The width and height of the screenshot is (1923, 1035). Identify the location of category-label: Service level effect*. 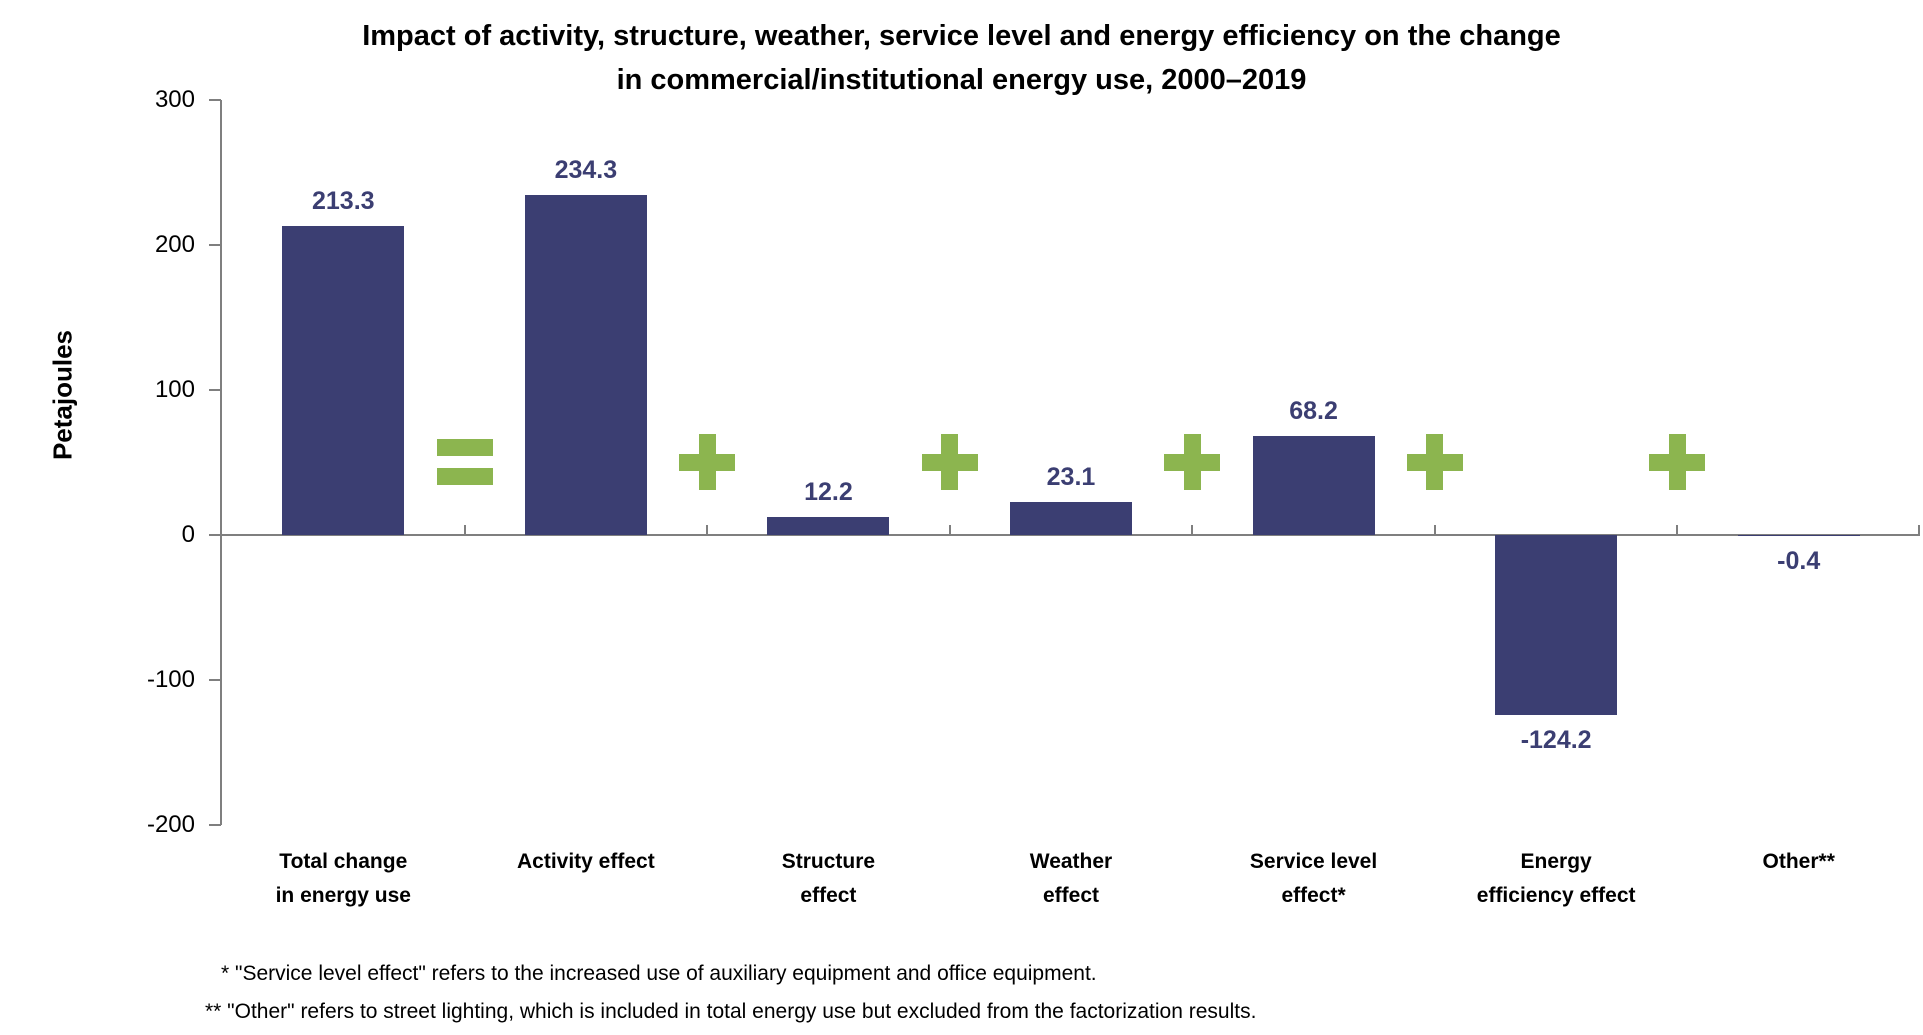
(1313, 878).